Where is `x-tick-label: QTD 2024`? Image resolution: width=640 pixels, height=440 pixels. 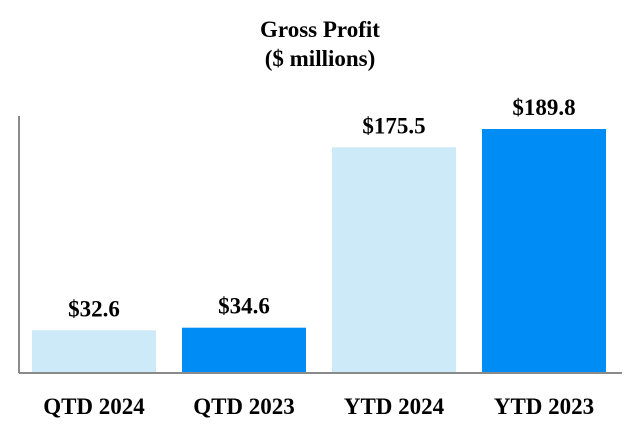 x-tick-label: QTD 2024 is located at coordinates (94, 406).